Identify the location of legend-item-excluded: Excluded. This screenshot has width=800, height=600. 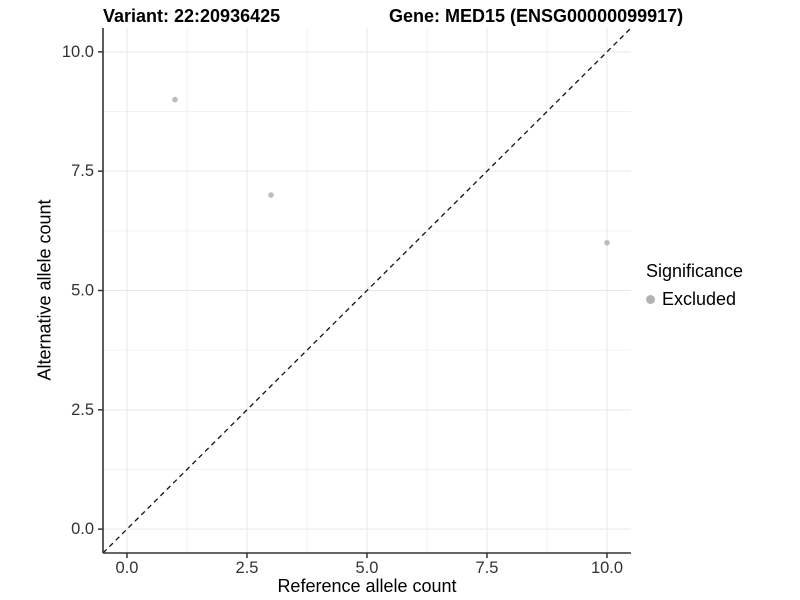
(694, 299).